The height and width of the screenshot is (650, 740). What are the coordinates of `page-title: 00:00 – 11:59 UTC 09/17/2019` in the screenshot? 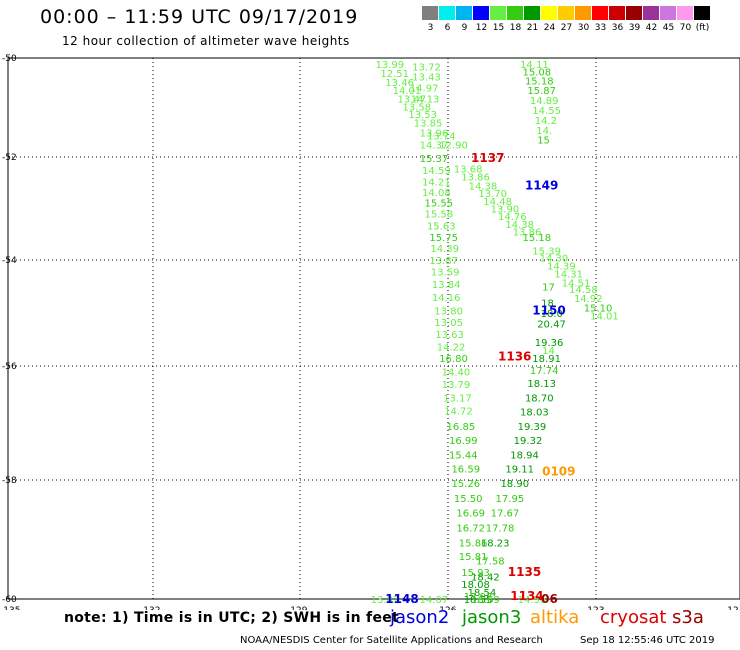 It's located at (199, 17).